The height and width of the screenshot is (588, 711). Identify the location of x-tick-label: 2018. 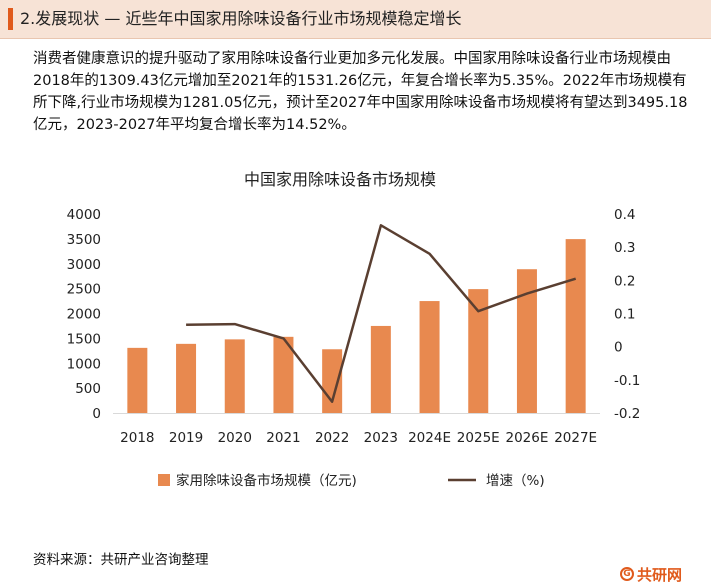
(137, 438).